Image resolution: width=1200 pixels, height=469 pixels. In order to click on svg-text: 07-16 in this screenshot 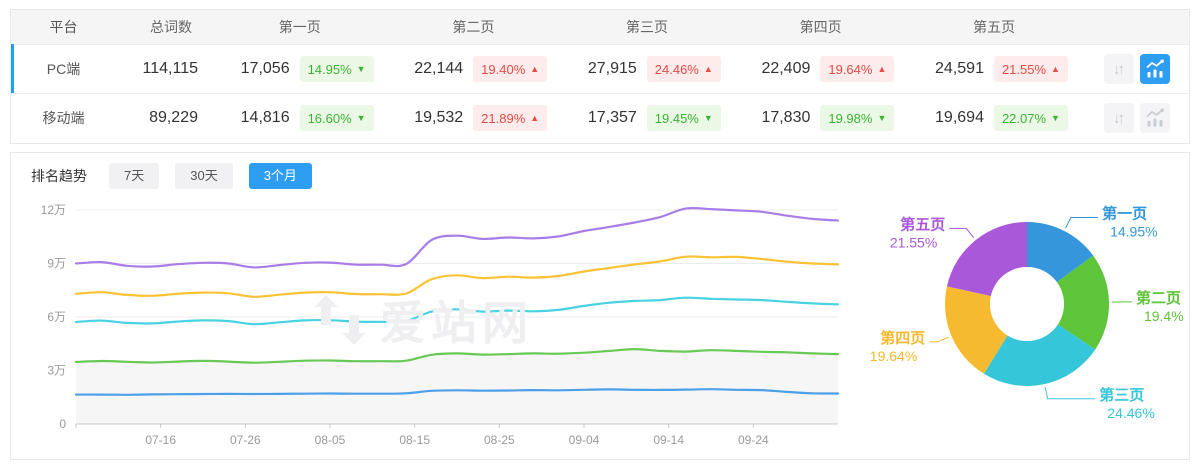, I will do `click(160, 440)`.